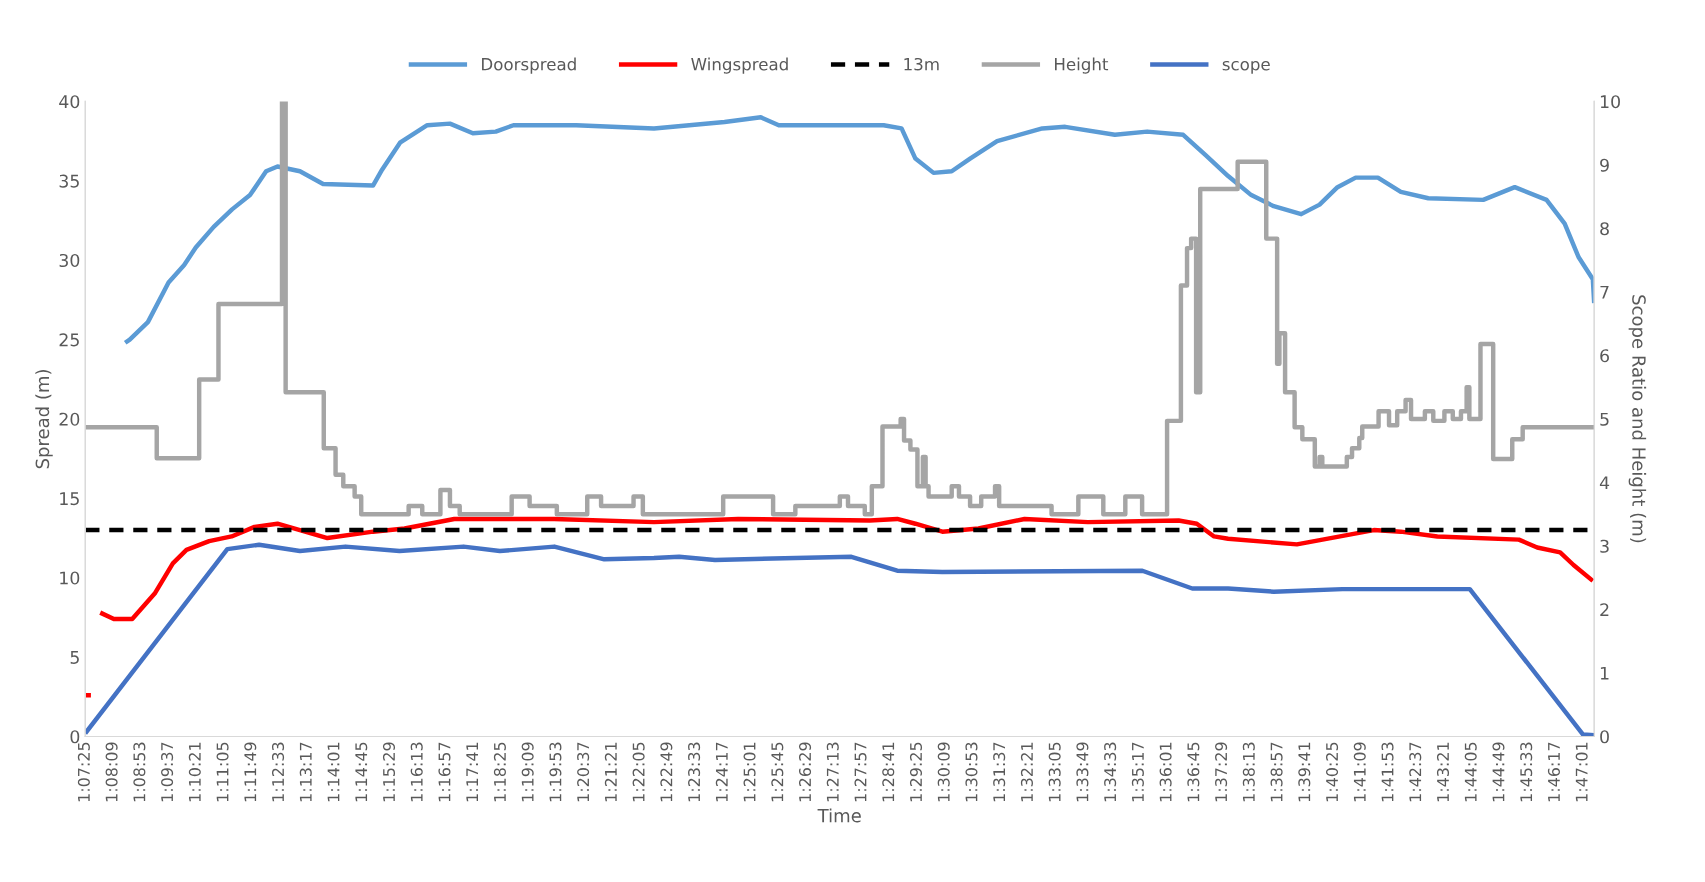  What do you see at coordinates (1604, 419) in the screenshot?
I see `y2-tick-label: 5` at bounding box center [1604, 419].